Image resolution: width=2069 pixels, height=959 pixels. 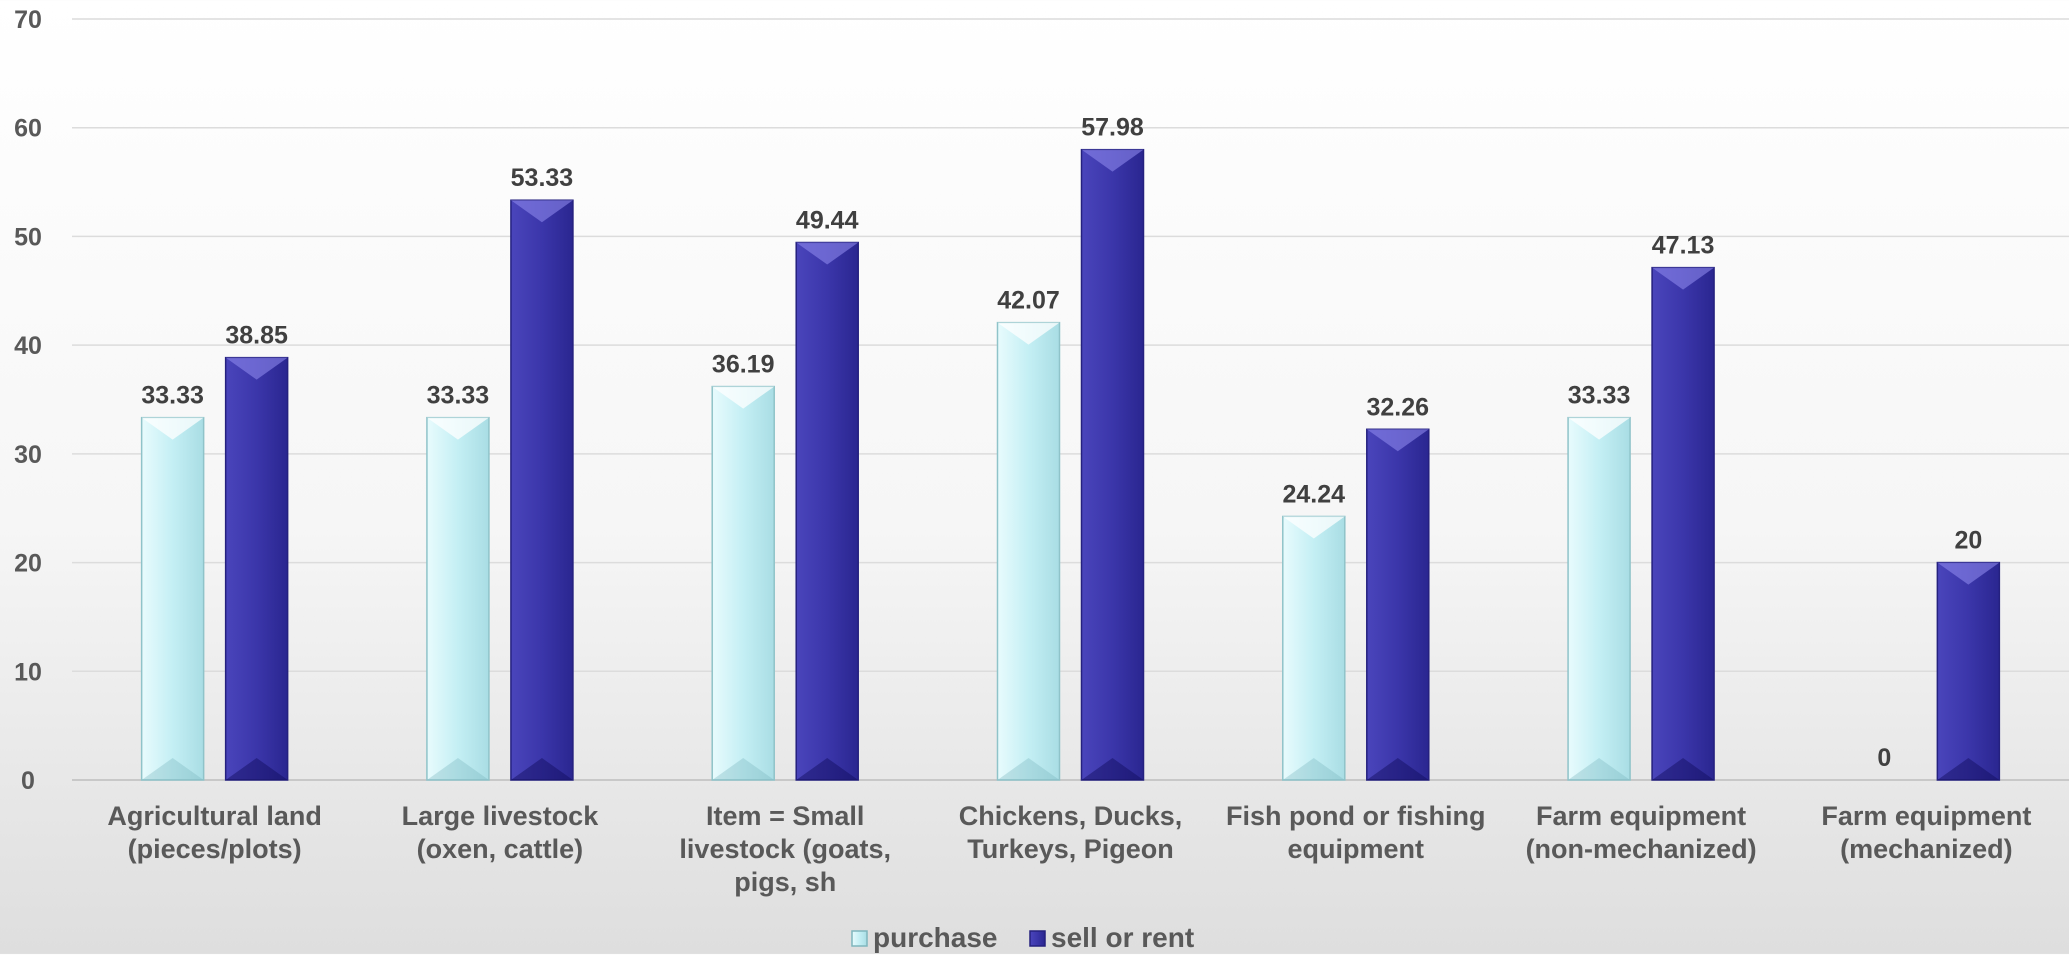 What do you see at coordinates (28, 564) in the screenshot?
I see `y-tick-label: 20` at bounding box center [28, 564].